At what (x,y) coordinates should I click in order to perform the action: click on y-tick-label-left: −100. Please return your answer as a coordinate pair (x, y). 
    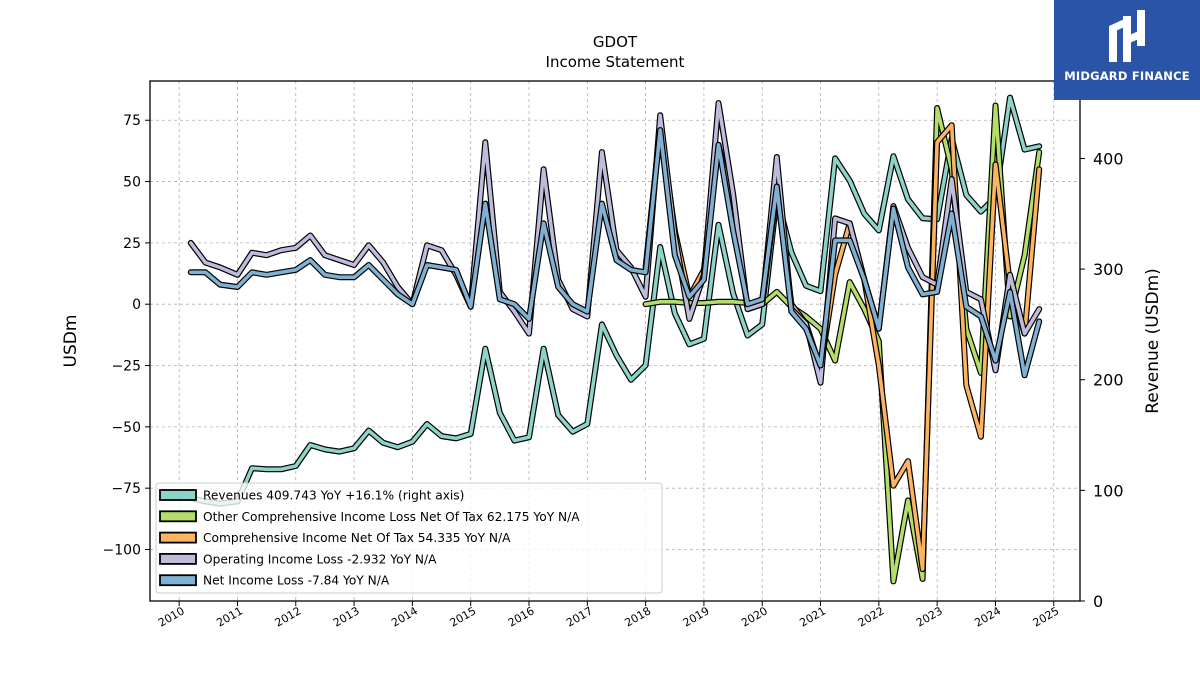
    Looking at the image, I should click on (122, 550).